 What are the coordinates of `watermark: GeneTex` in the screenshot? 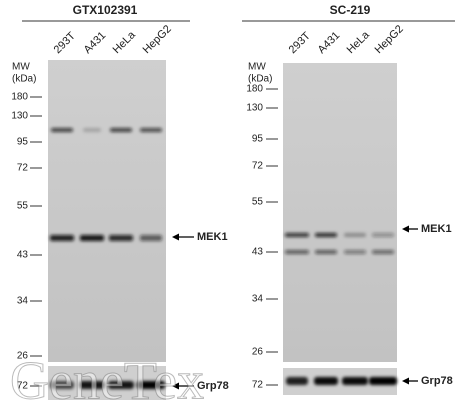 It's located at (107, 379).